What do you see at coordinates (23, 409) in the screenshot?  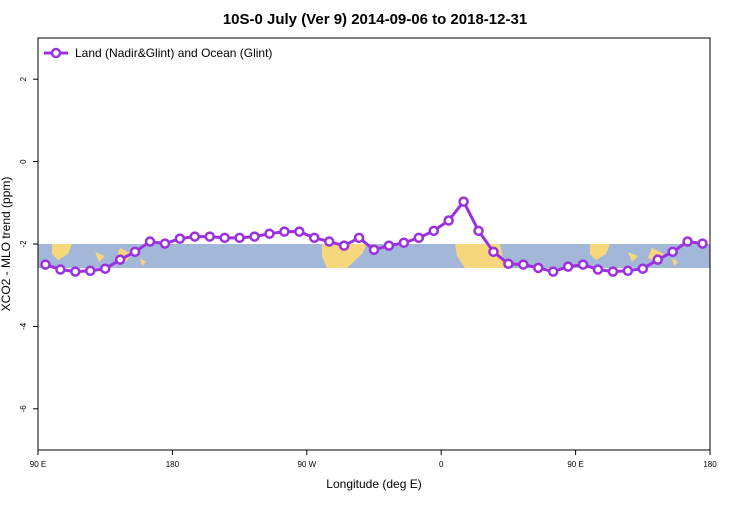 I see `y-tick-label: -6` at bounding box center [23, 409].